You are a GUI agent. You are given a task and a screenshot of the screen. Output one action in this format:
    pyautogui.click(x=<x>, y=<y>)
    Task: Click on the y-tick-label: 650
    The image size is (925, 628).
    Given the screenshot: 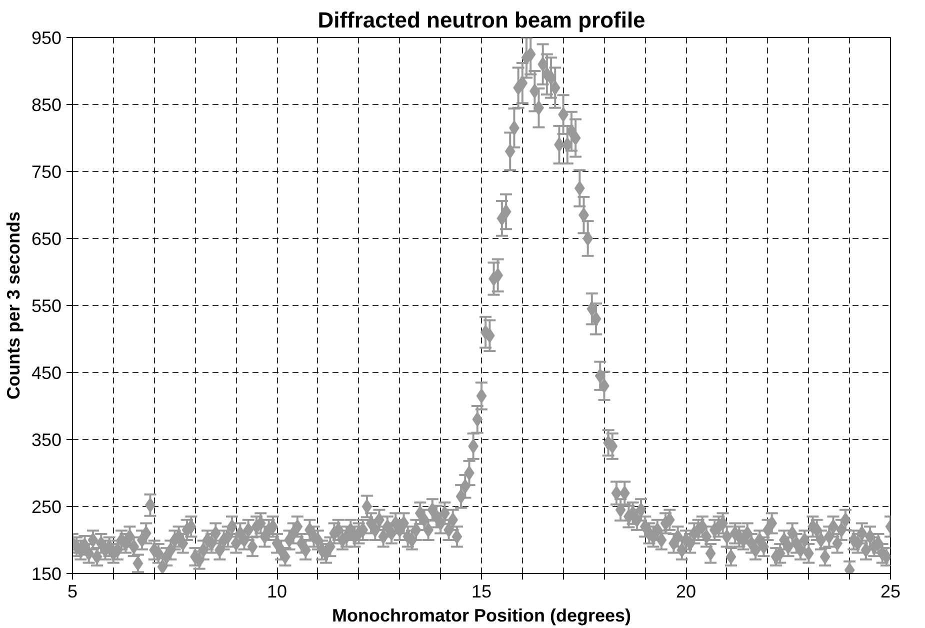 What is the action you would take?
    pyautogui.click(x=46, y=239)
    